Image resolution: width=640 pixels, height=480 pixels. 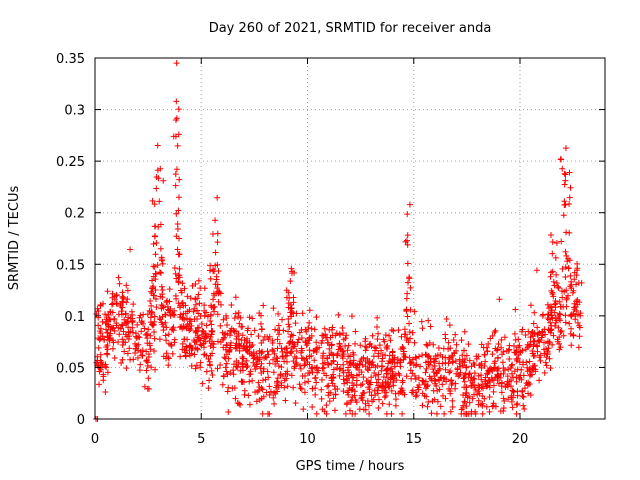 What do you see at coordinates (350, 466) in the screenshot?
I see `x-axis-label: GPS time / hours` at bounding box center [350, 466].